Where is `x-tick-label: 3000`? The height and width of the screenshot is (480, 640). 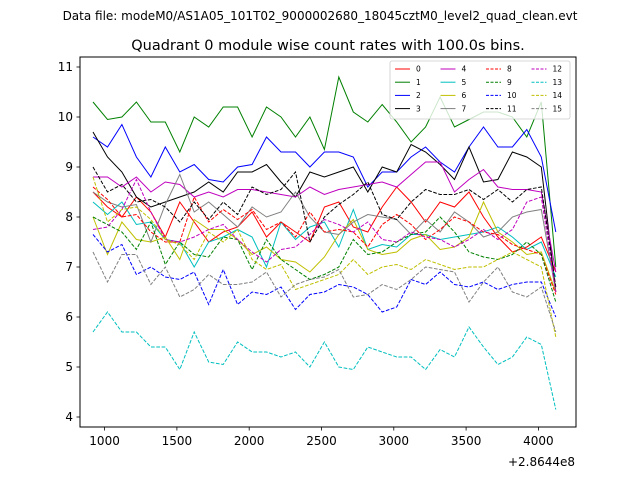
x-tick-label: 3000 is located at coordinates (394, 441).